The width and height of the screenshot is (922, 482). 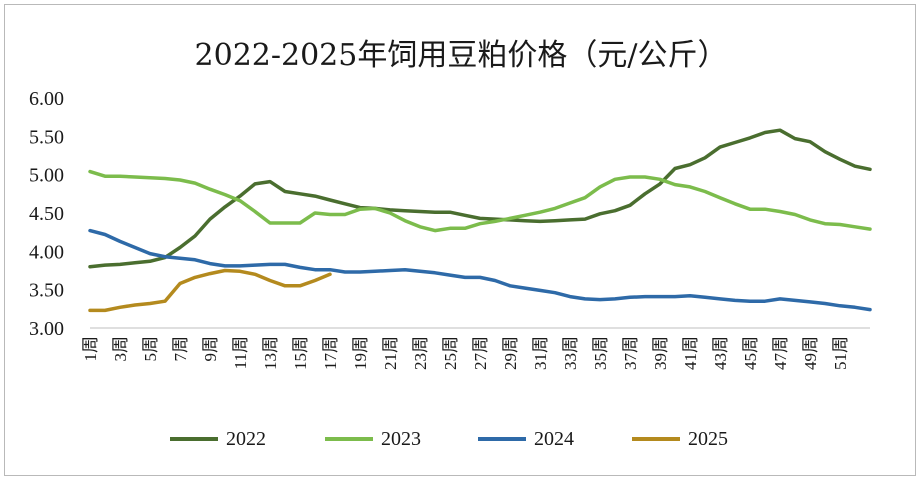 I want to click on y-tick-label: 3.50, so click(x=46, y=291).